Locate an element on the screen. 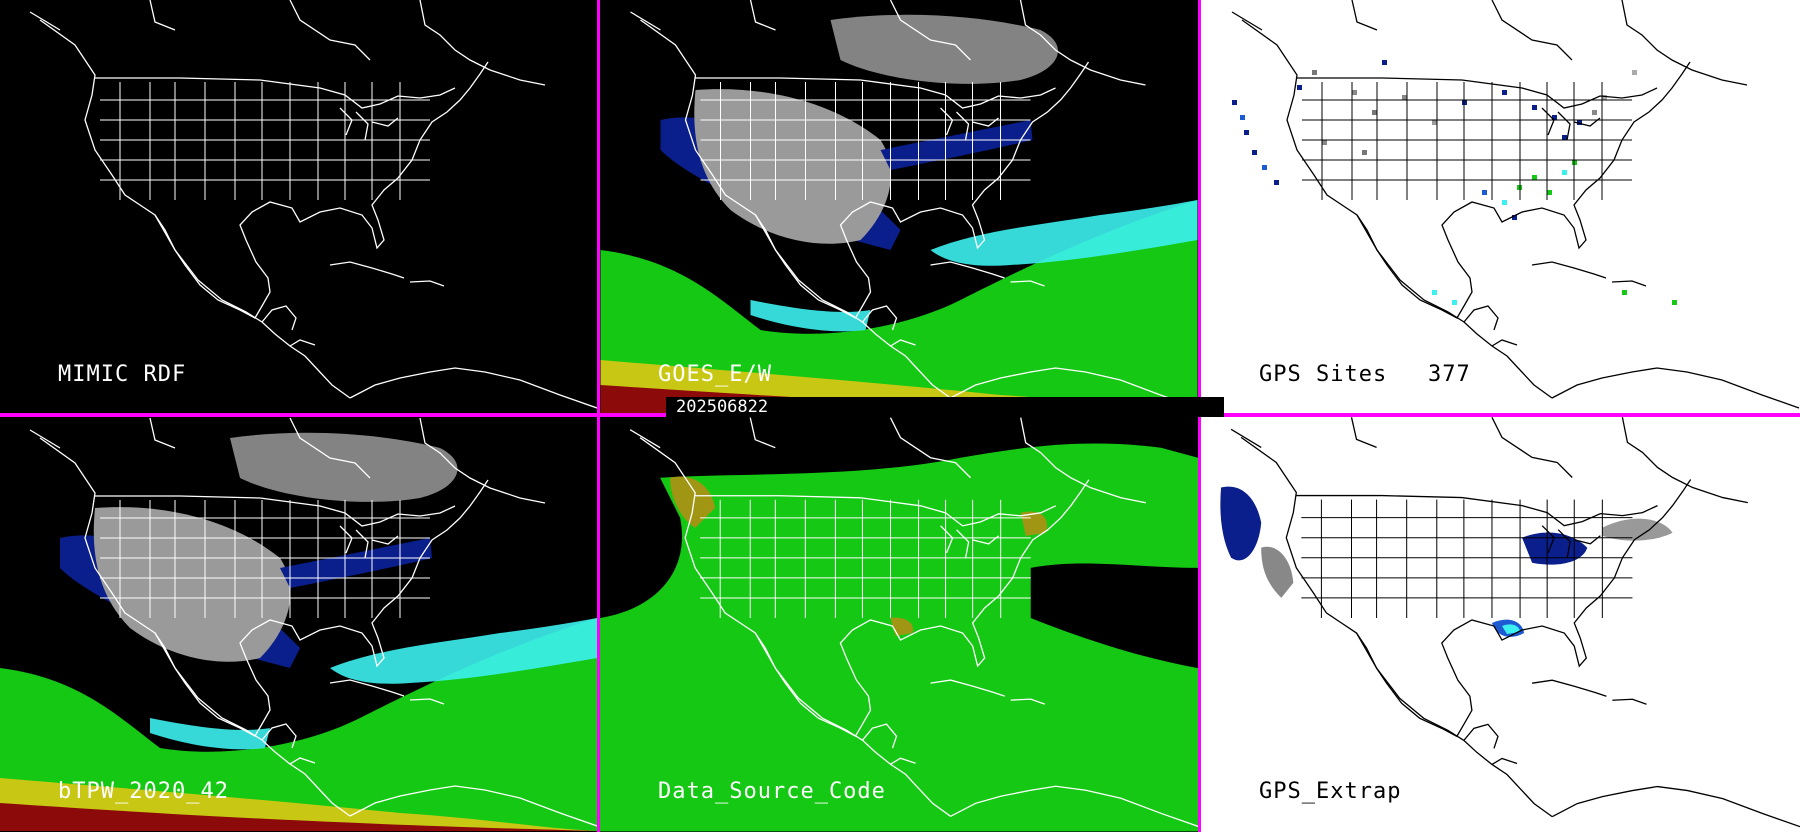 The width and height of the screenshot is (1800, 832). panel-label-gps-extrap: GPS_Extrap is located at coordinates (1330, 791).